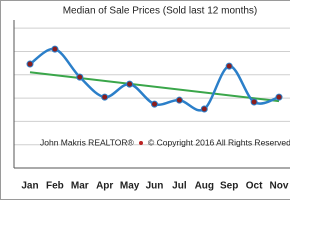 The image size is (320, 240). Describe the element at coordinates (254, 186) in the screenshot. I see `x-tick-label: Oct` at that location.